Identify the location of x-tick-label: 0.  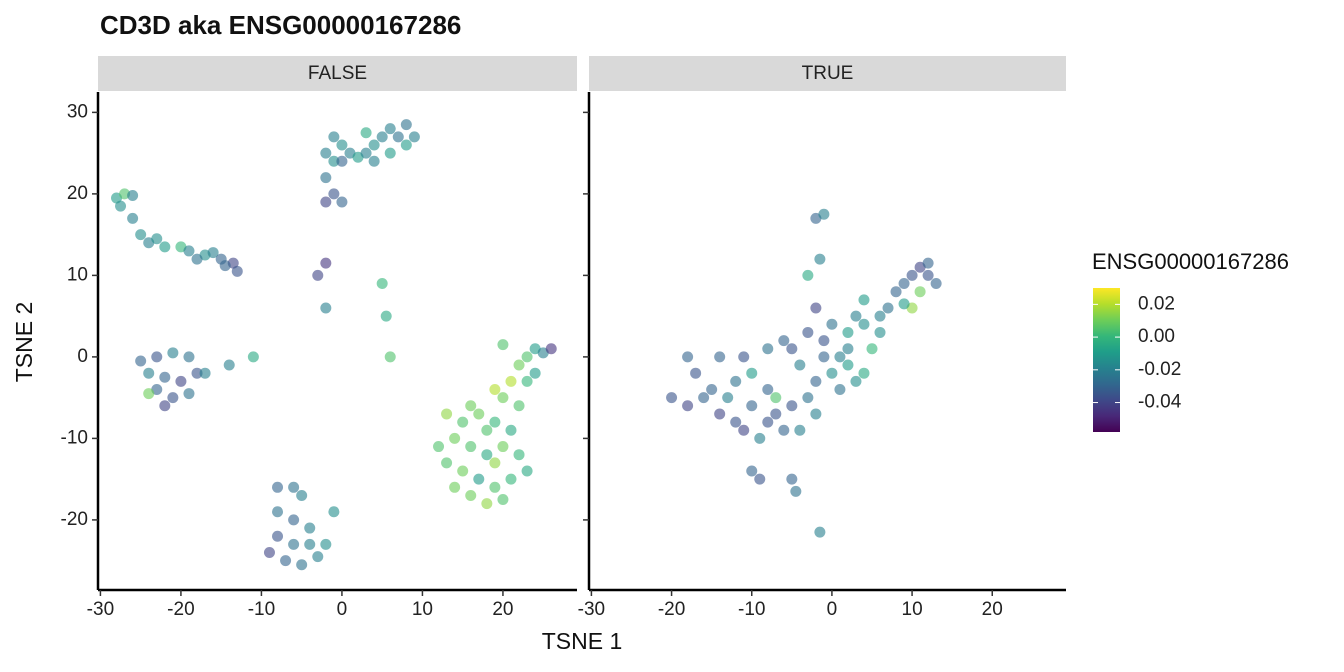
(832, 609).